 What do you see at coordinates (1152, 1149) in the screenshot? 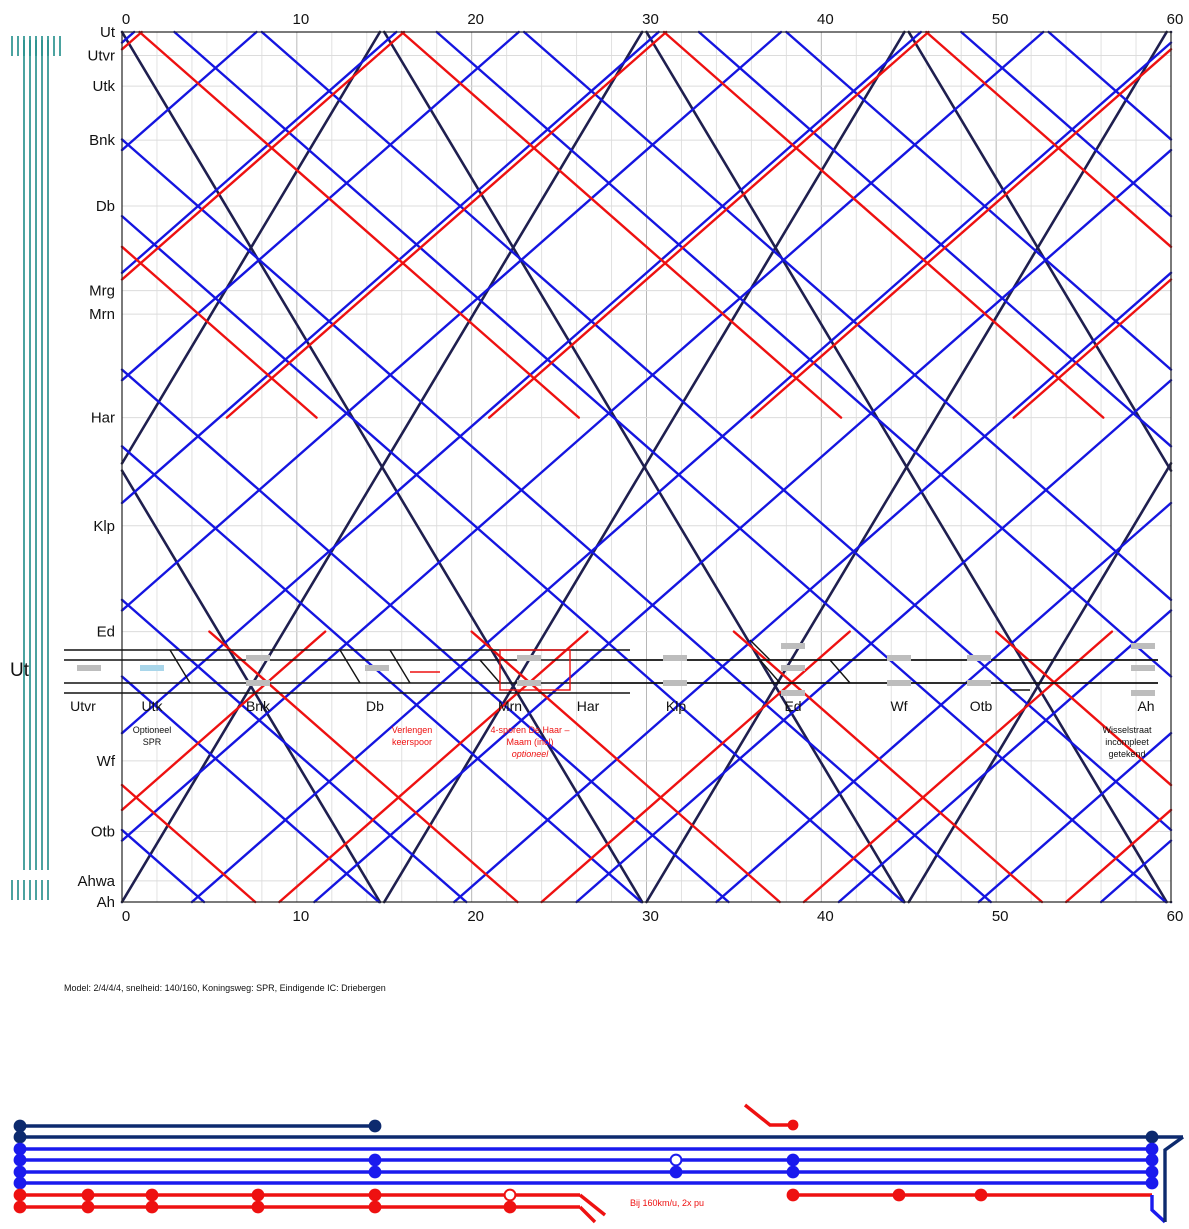
I see `service-spr-1-stop` at bounding box center [1152, 1149].